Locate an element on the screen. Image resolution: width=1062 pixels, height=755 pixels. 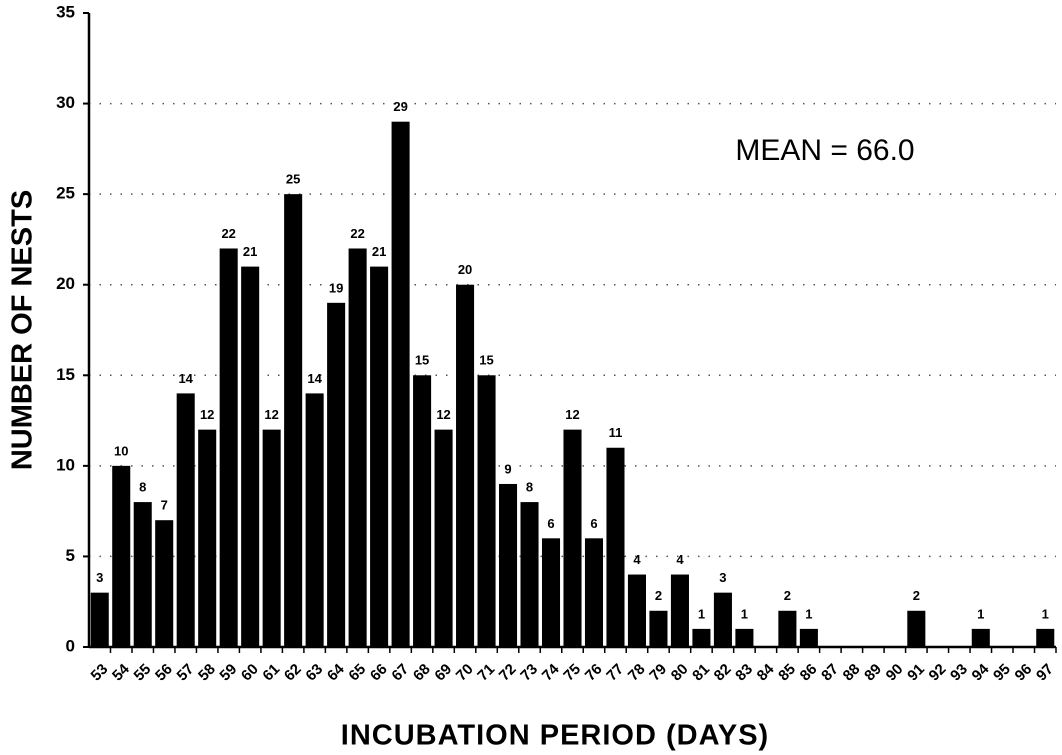
y-tick-label: 30 is located at coordinates (65, 102).